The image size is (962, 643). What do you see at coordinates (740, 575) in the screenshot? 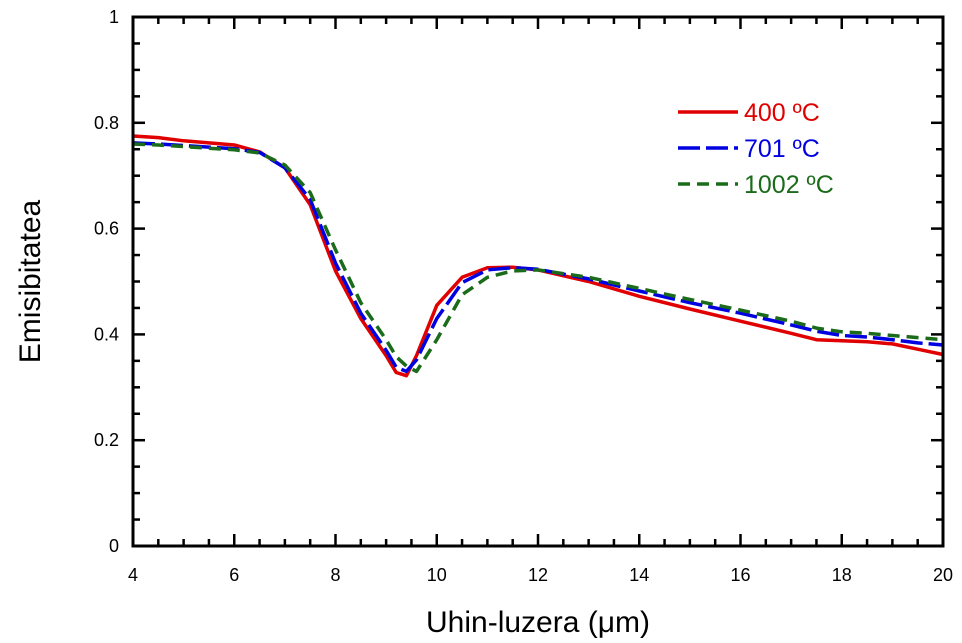
I see `x-tick-label: 16` at bounding box center [740, 575].